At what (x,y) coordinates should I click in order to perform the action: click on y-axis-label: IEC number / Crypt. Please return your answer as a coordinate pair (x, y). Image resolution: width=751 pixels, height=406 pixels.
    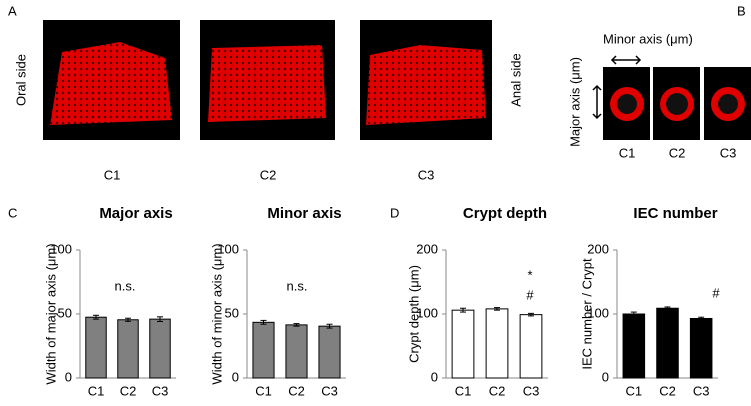
    Looking at the image, I should click on (586, 314).